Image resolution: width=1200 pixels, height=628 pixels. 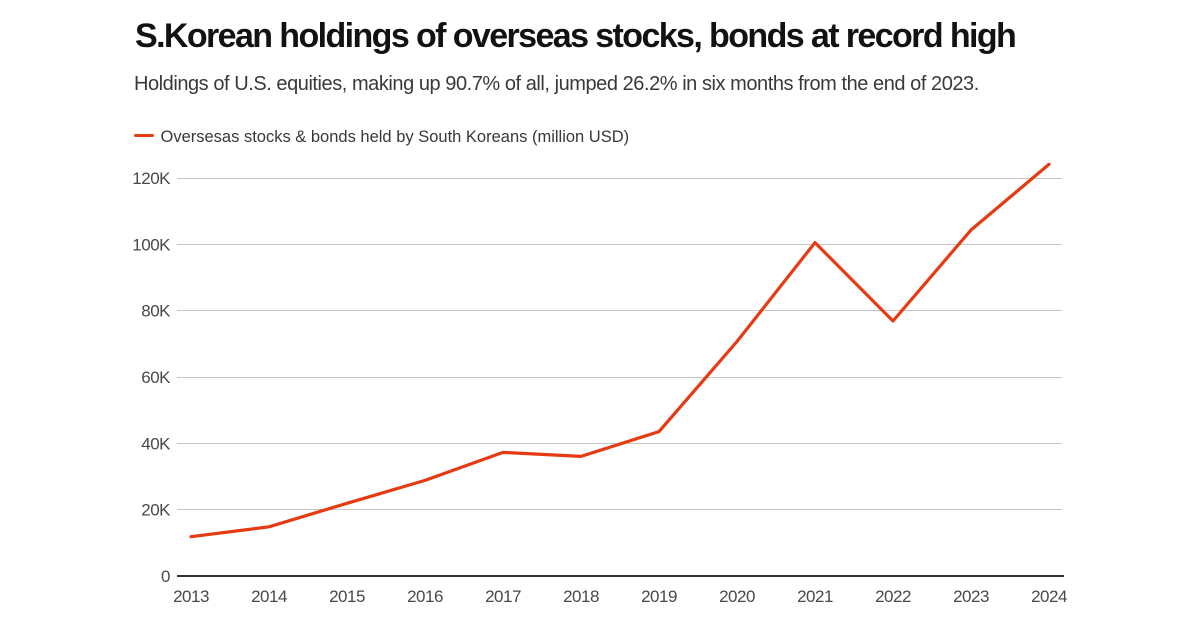 What do you see at coordinates (151, 178) in the screenshot?
I see `svg-text: 120K` at bounding box center [151, 178].